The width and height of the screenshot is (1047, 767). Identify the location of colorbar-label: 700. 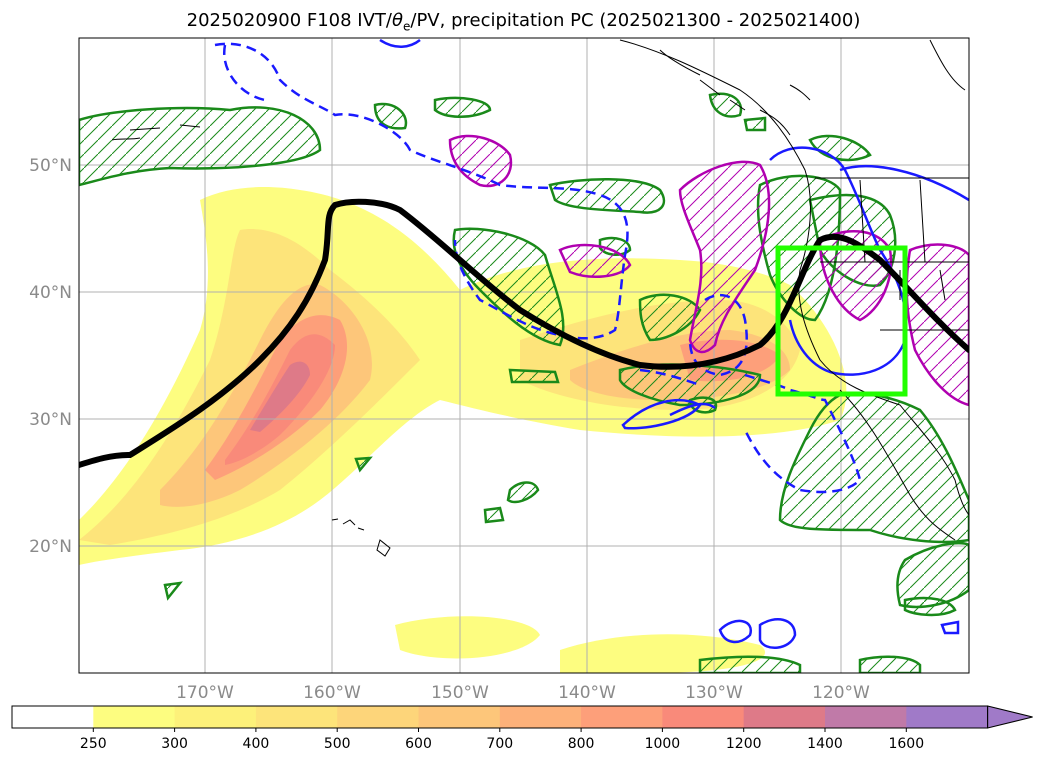
(499, 744).